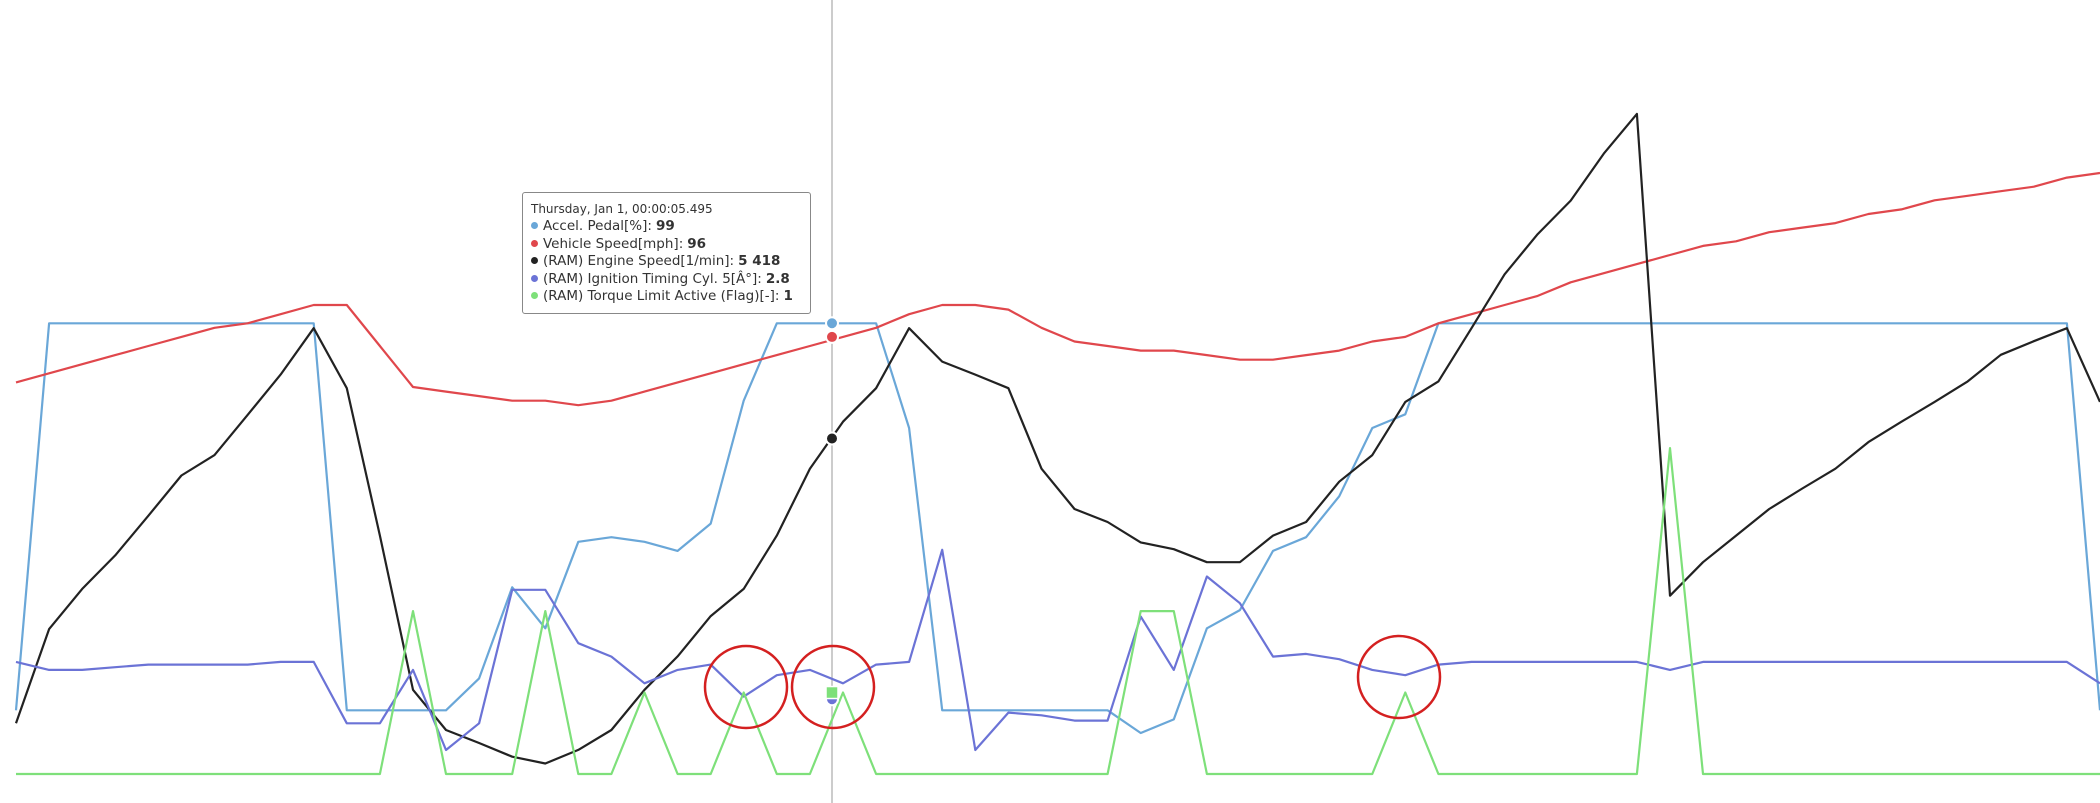  Describe the element at coordinates (597, 226) in the screenshot. I see `tooltip-label: Accel. Pedal[%]:` at that location.